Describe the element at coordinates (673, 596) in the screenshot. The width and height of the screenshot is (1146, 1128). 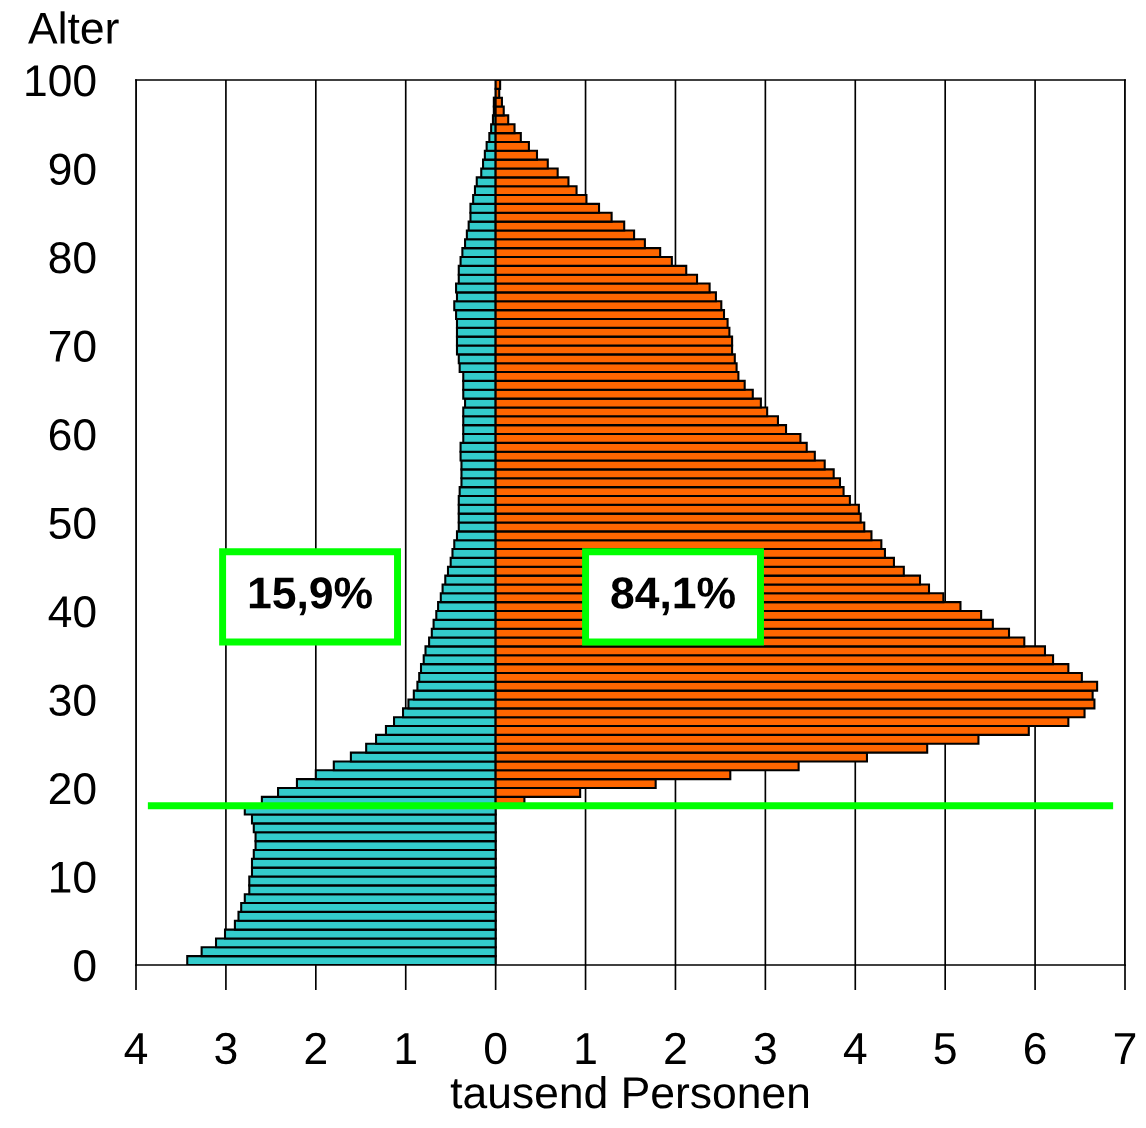
I see `annotation: 84,1%` at that location.